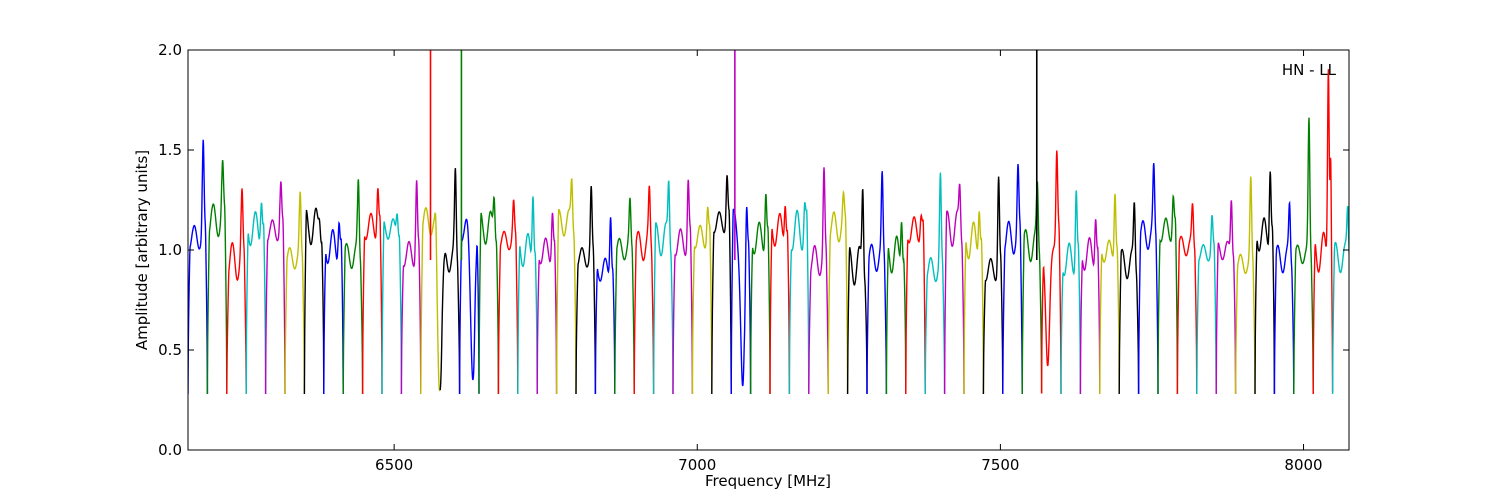 This screenshot has width=1500, height=500. Describe the element at coordinates (1000, 465) in the screenshot. I see `x-tick-label: 7500` at that location.